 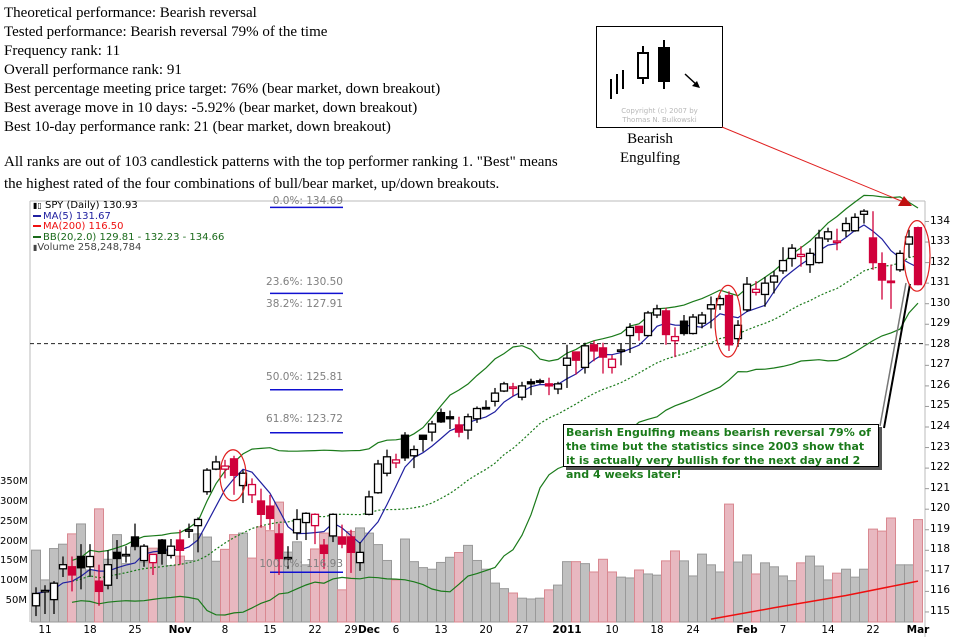 I want to click on date-tick-label: Nov, so click(x=180, y=630).